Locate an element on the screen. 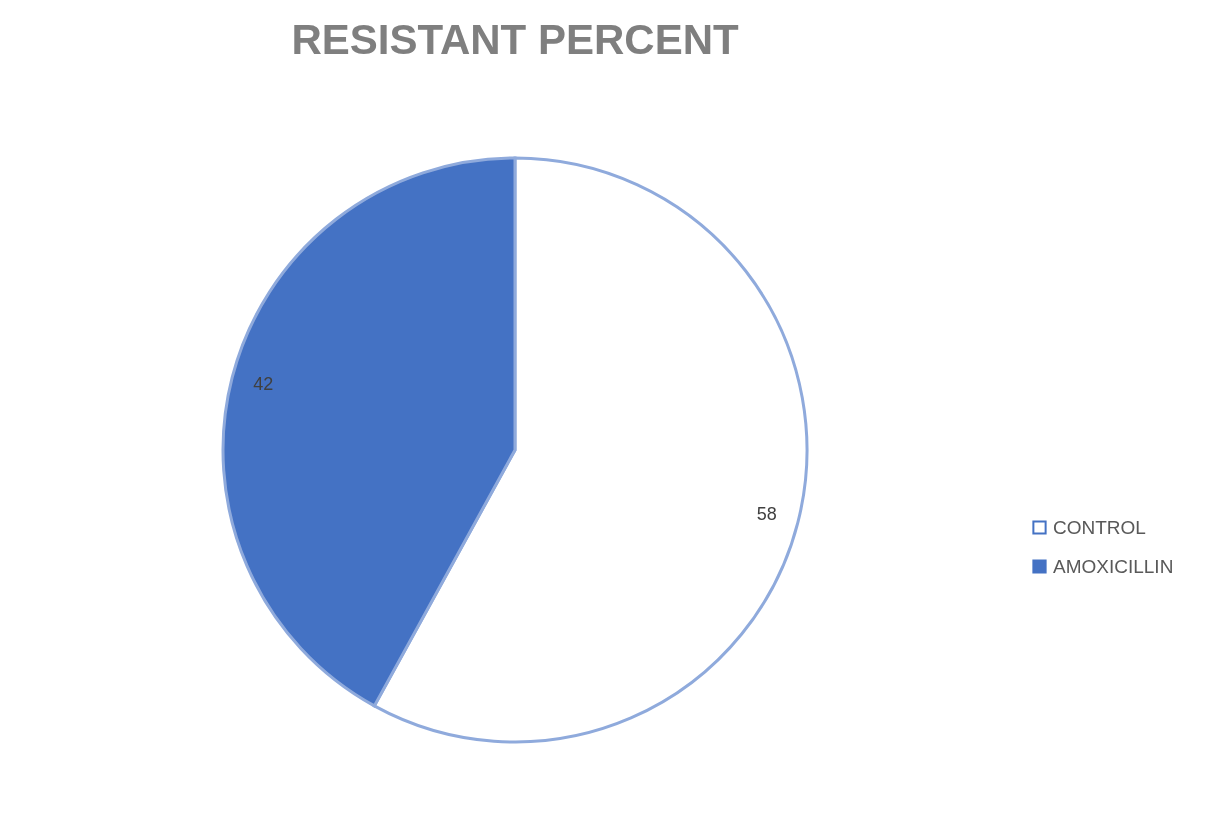 The height and width of the screenshot is (818, 1205). data-label: 58 is located at coordinates (766, 513).